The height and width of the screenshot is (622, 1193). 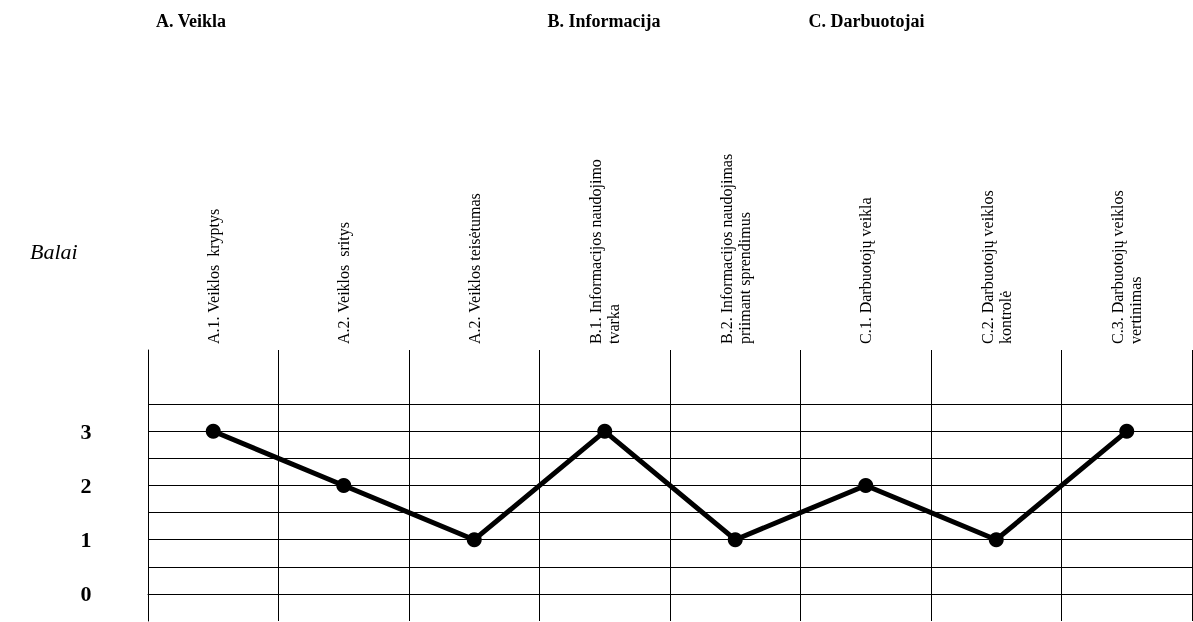 I want to click on y-axis-title: Balai, so click(x=54, y=251).